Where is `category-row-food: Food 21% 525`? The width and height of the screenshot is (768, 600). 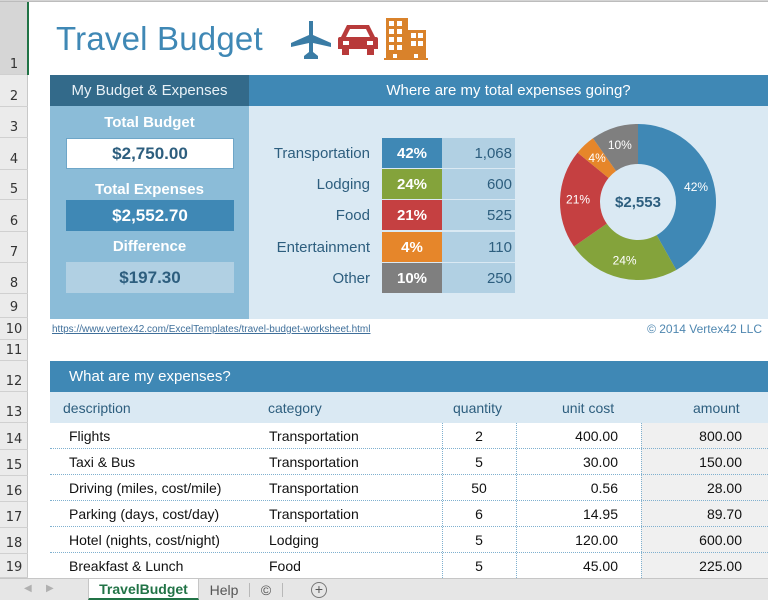
category-row-food: Food 21% 525 is located at coordinates (384, 215).